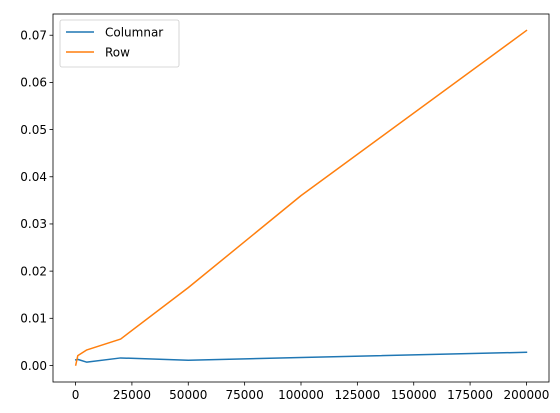 The image size is (560, 413). I want to click on x-tick-label: 175000, so click(470, 395).